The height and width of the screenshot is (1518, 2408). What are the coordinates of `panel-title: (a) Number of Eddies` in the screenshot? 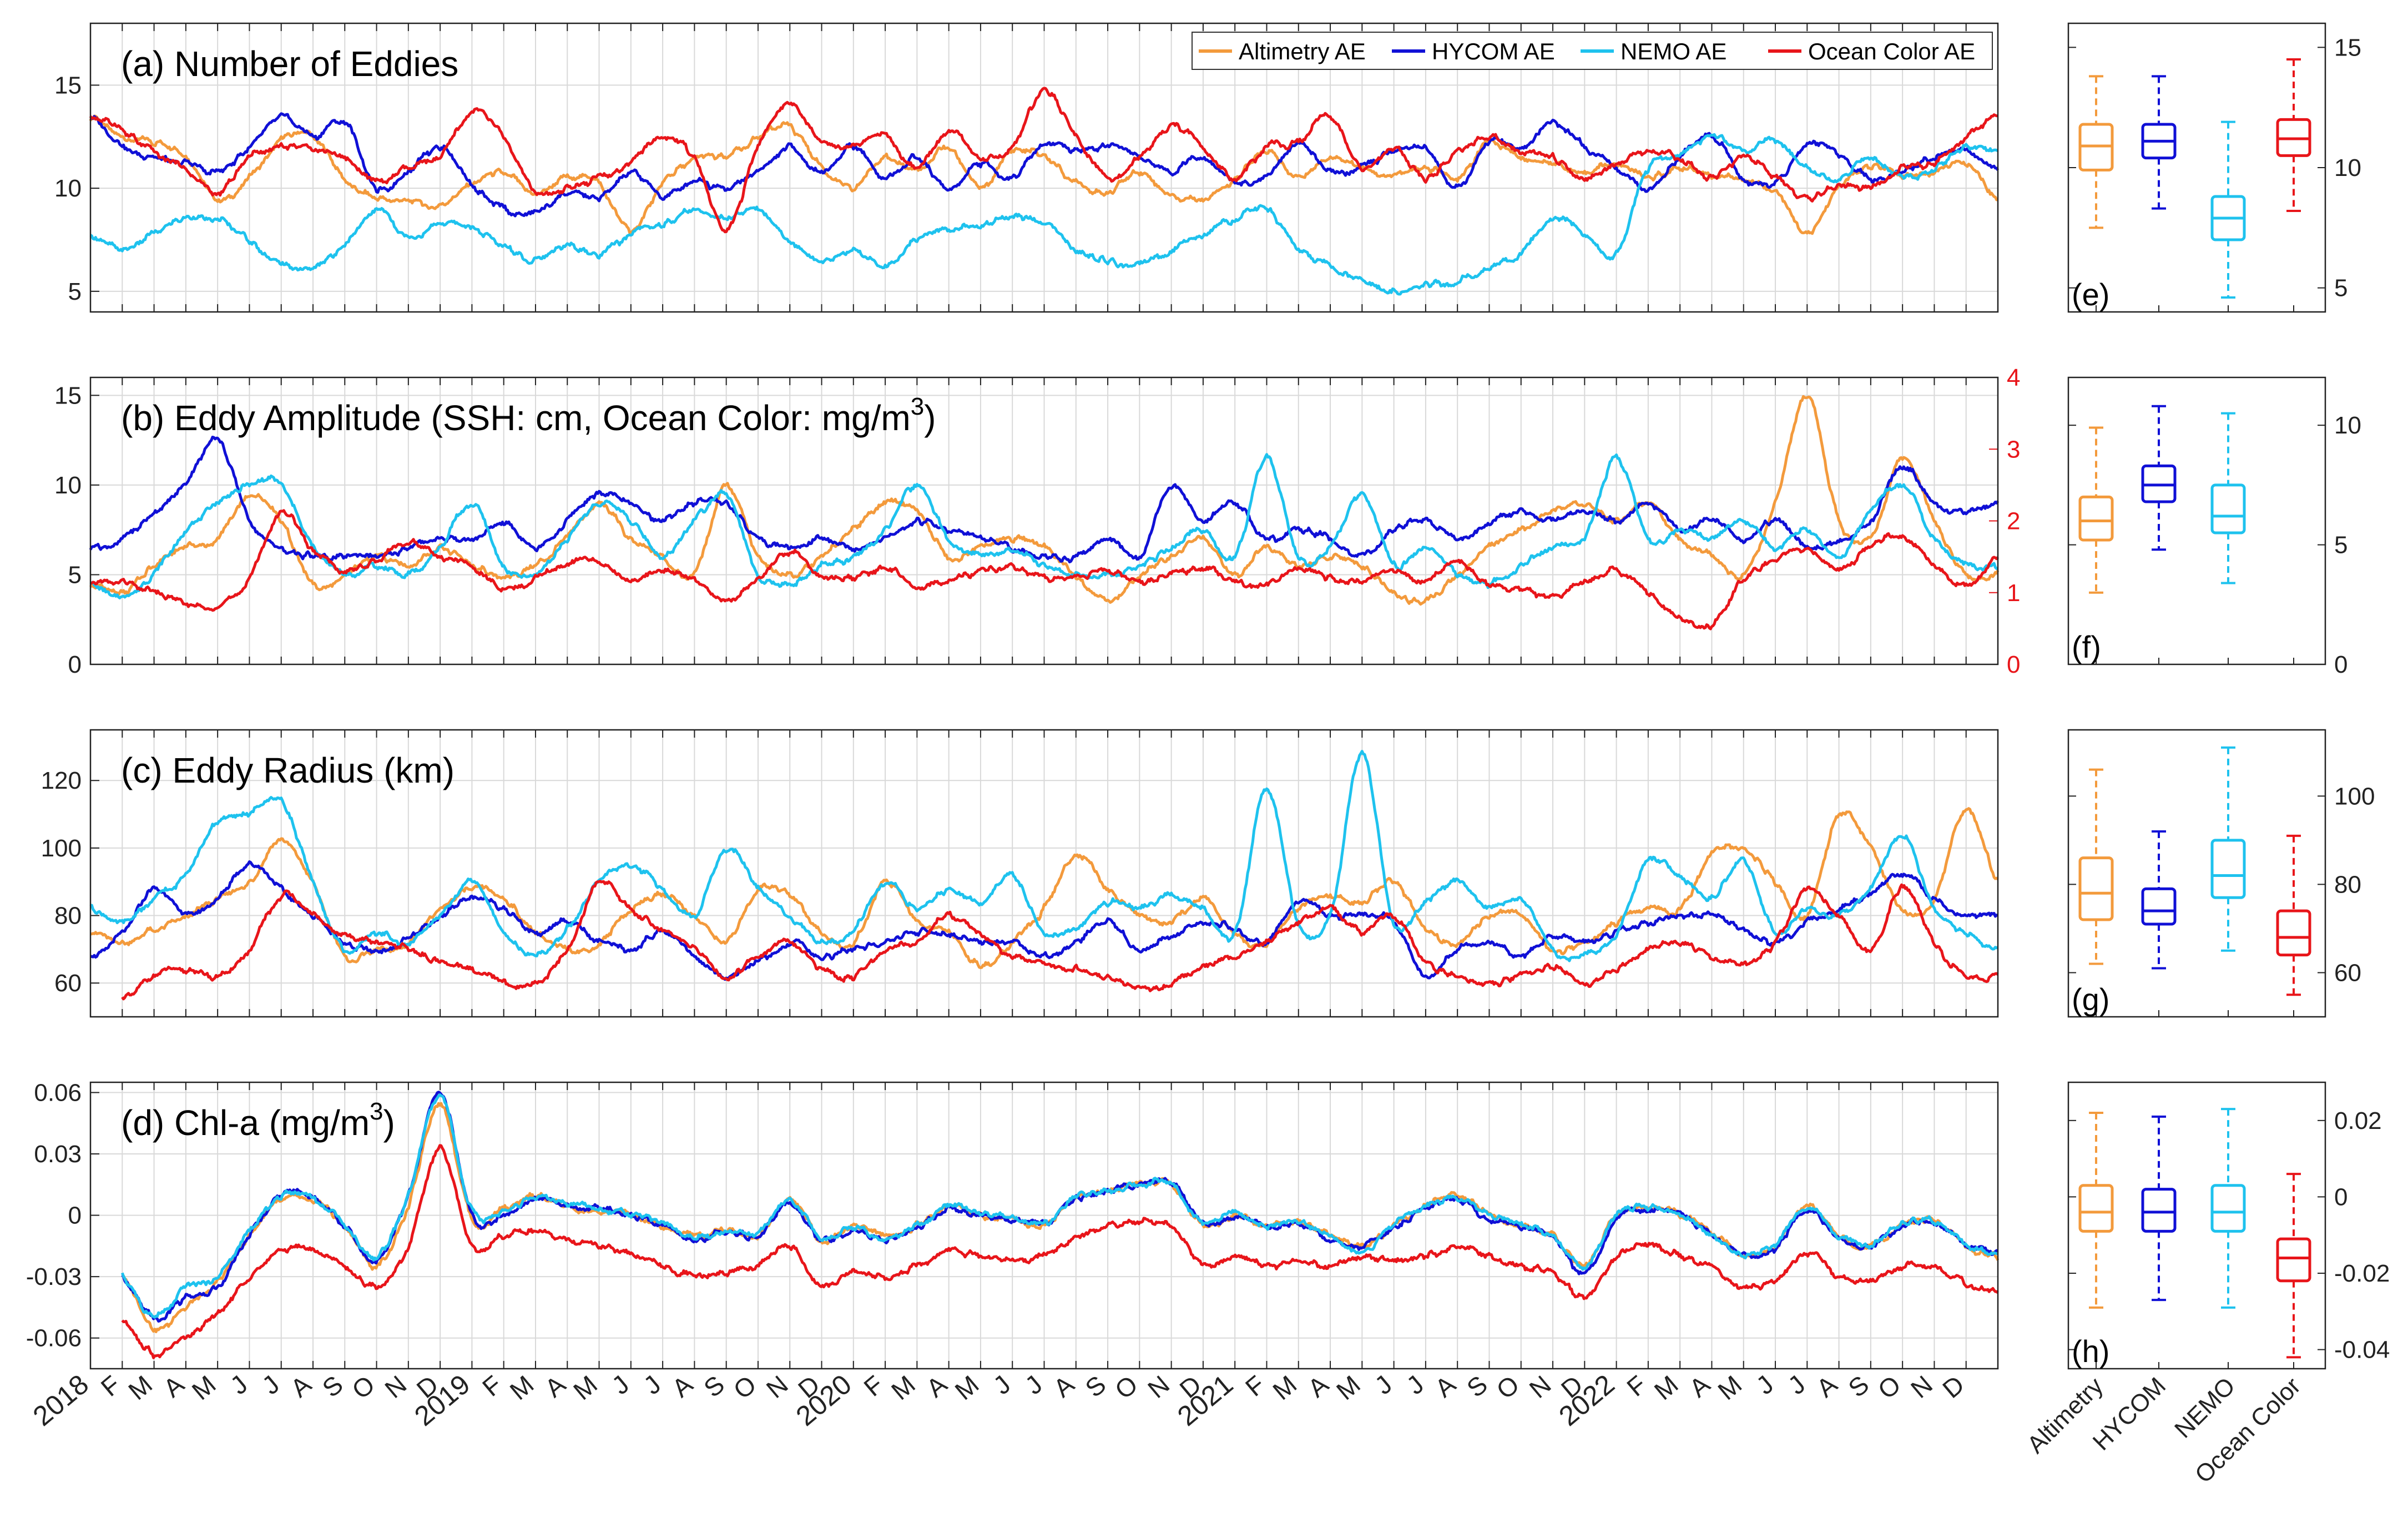 It's located at (289, 64).